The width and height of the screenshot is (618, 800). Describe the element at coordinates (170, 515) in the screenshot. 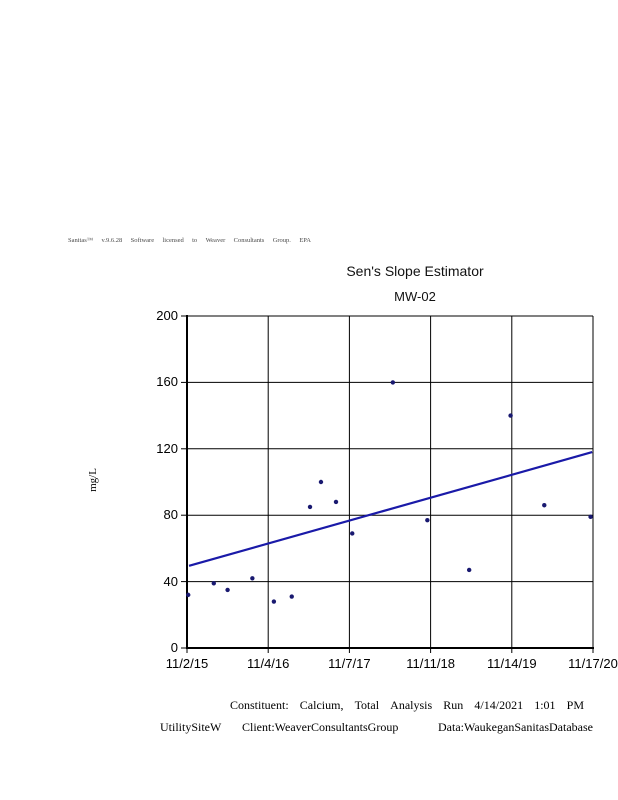

I see `y-tick-label: 80` at that location.